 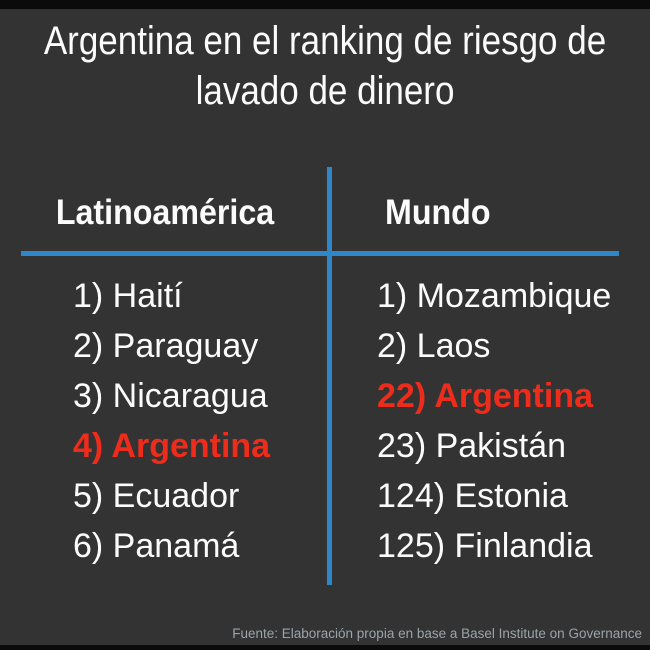 What do you see at coordinates (485, 546) in the screenshot?
I see `rank-item: 125) Finlandia` at bounding box center [485, 546].